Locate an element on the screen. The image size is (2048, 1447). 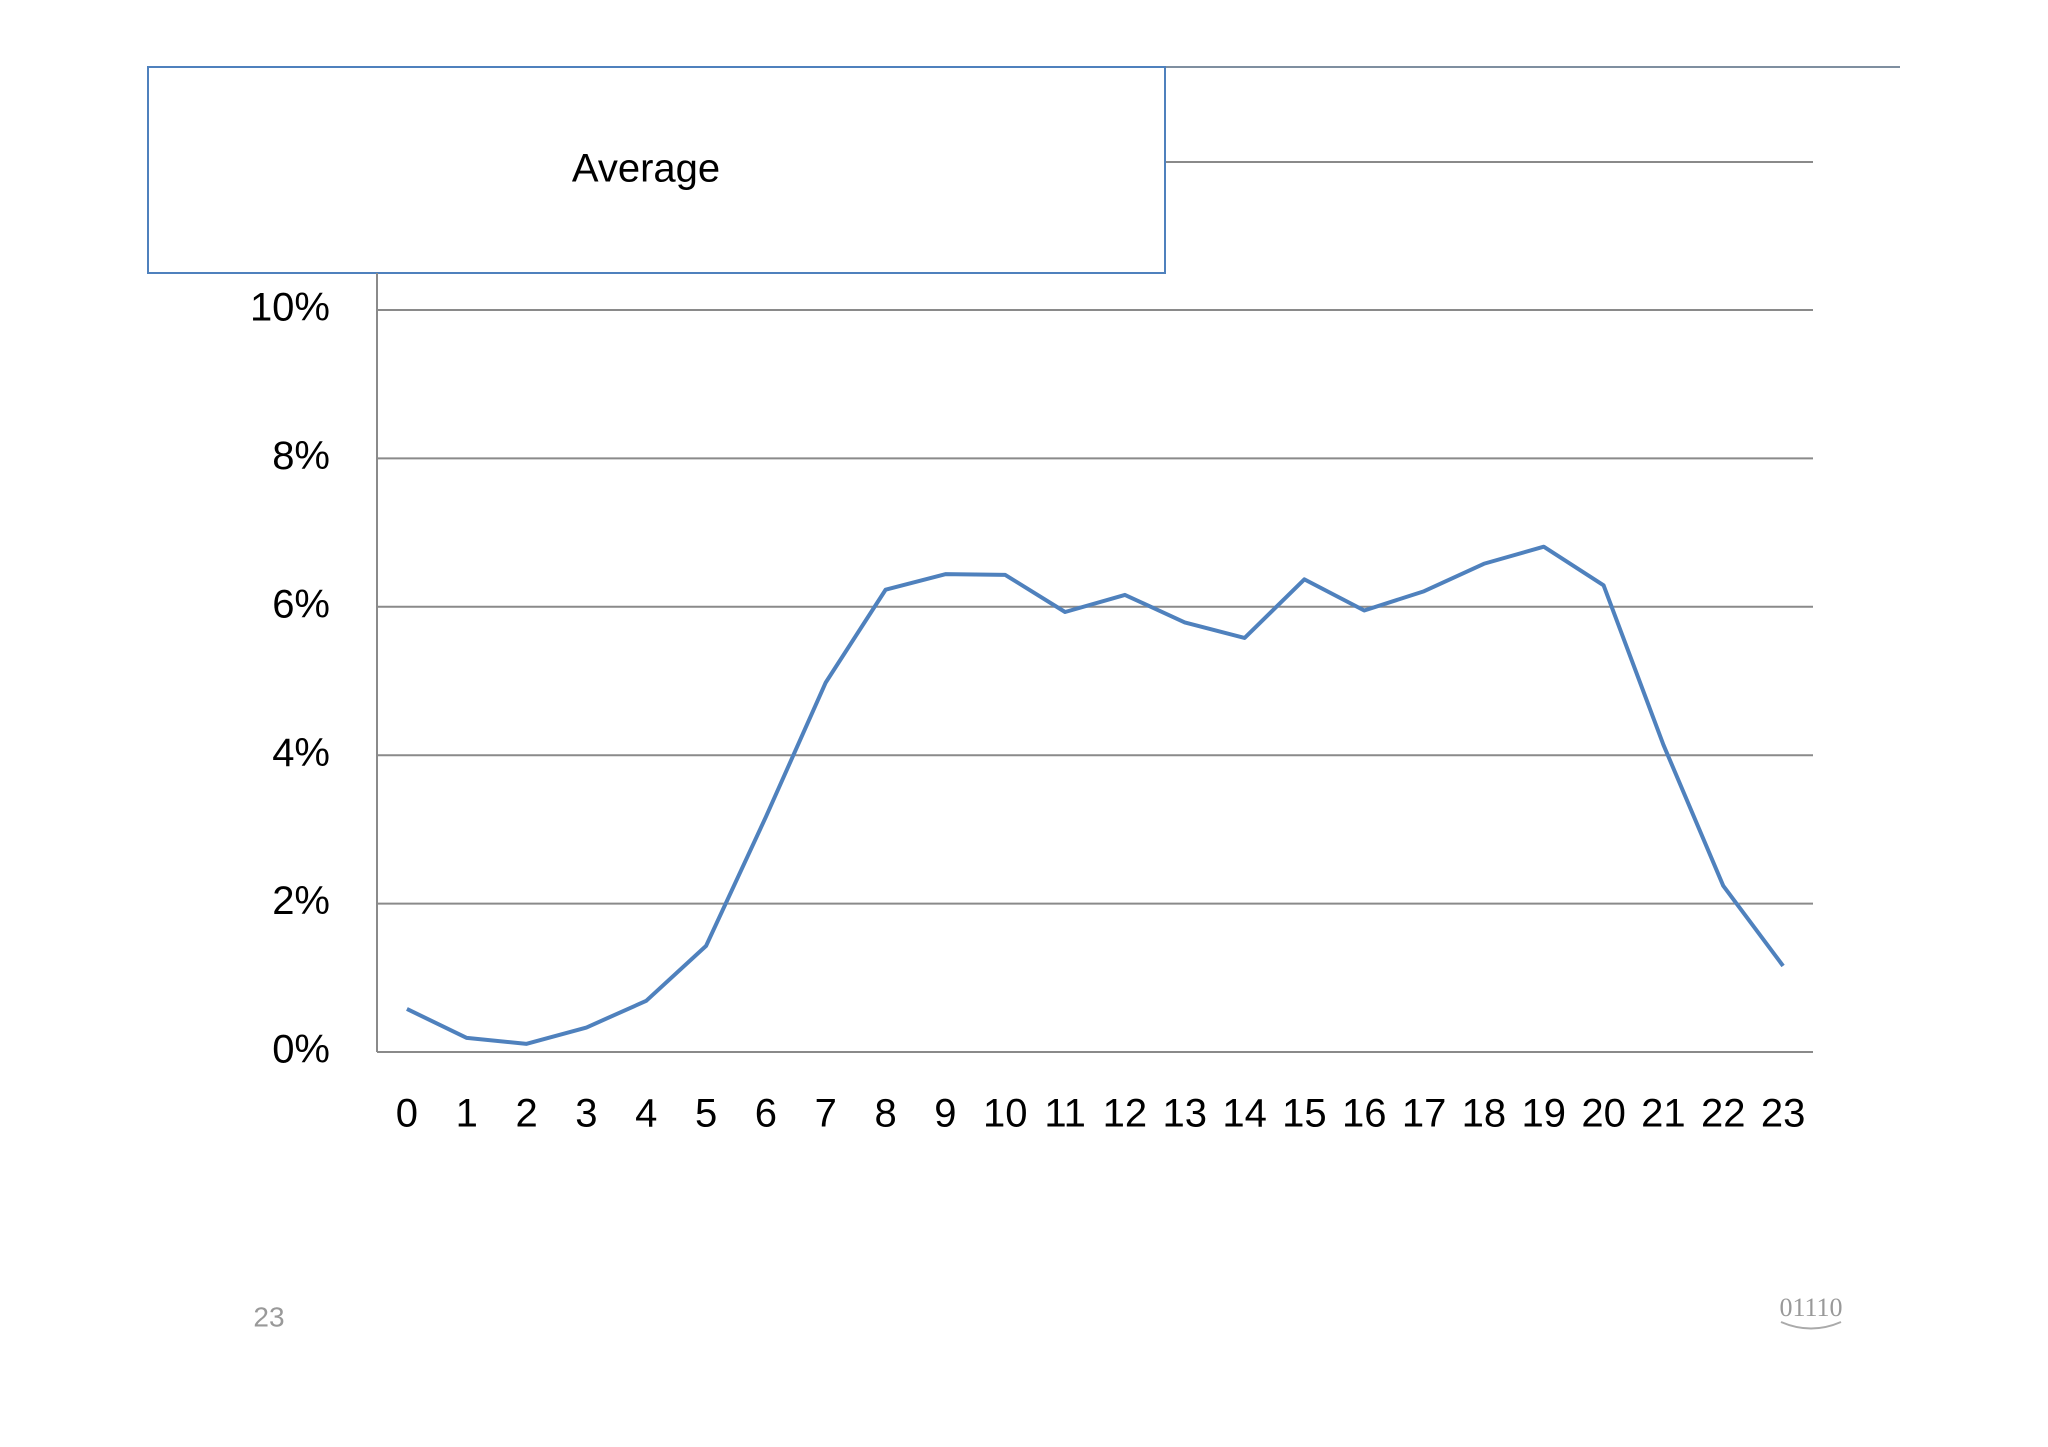
x-tick-label: 4 is located at coordinates (646, 1114).